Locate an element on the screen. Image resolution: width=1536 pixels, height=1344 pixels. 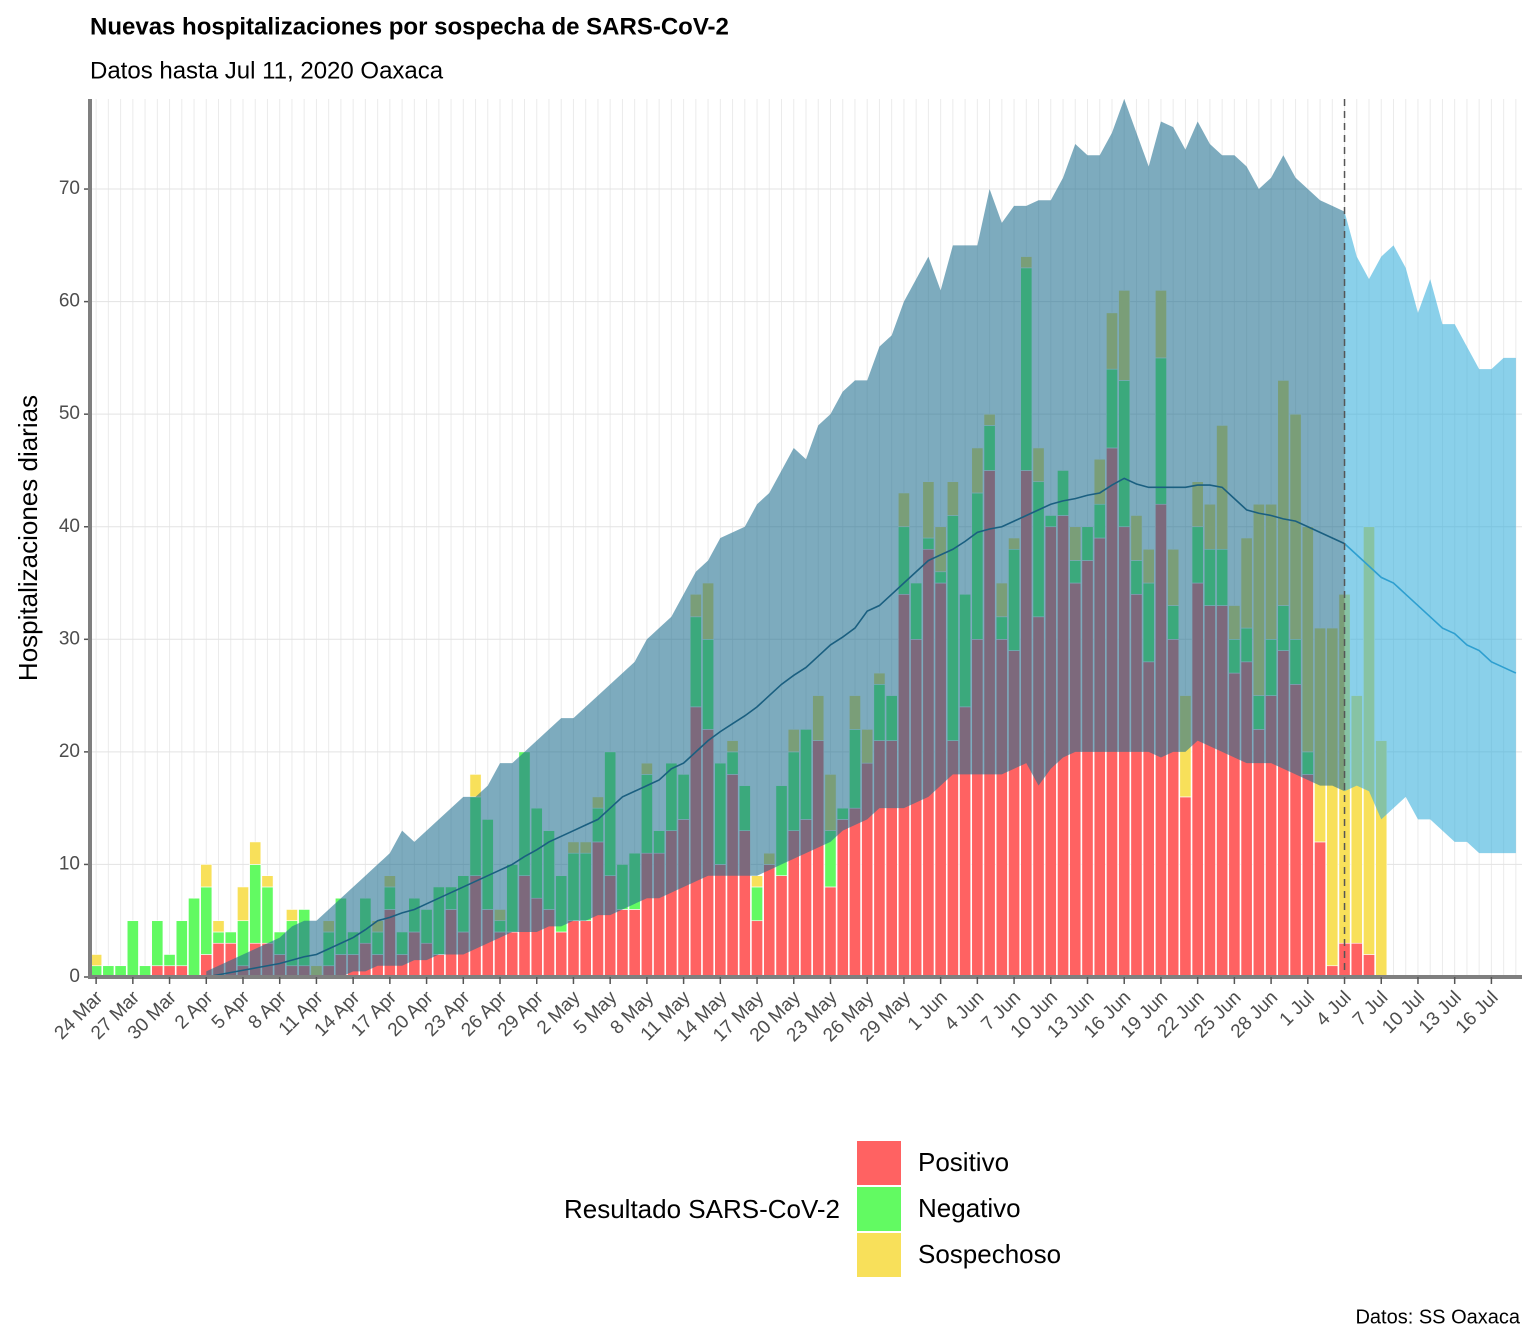
caption: Datos: SS Oaxaca is located at coordinates (1437, 1317).